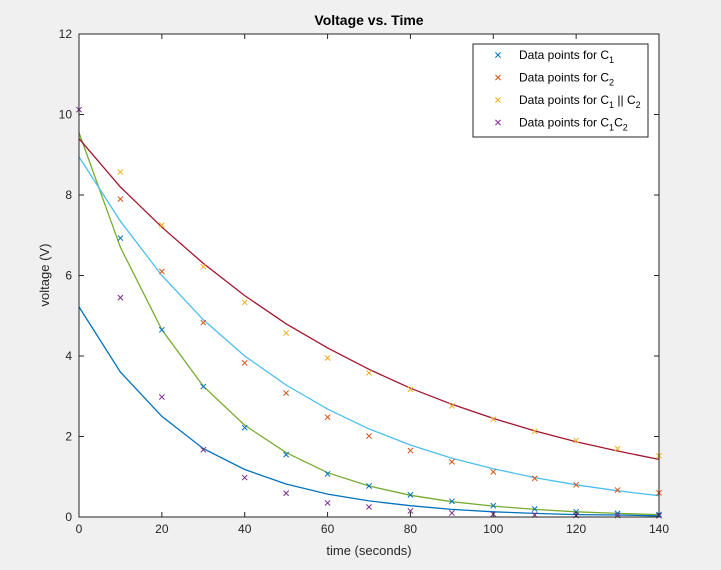  I want to click on y-tick-label: 2, so click(68, 437).